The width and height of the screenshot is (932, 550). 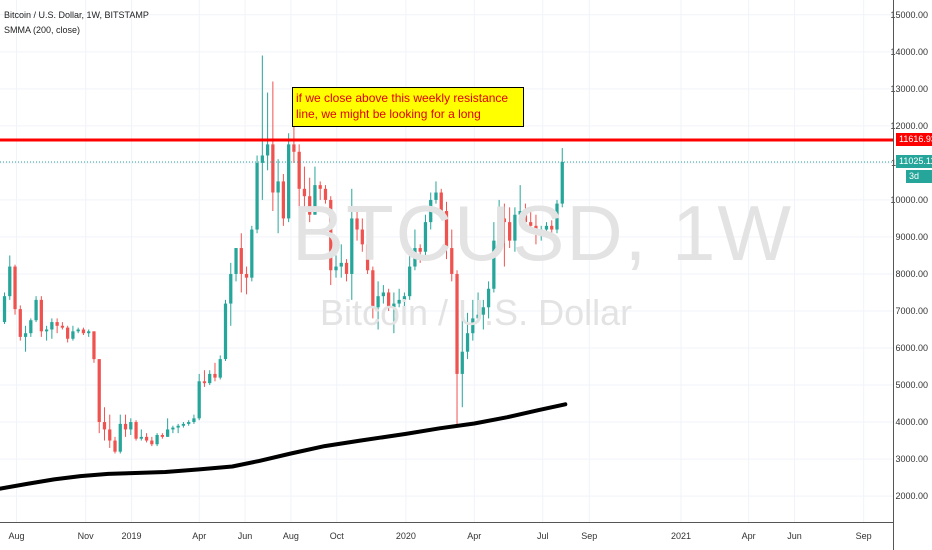 I want to click on y-tick-label: 7000.00, so click(x=911, y=311).